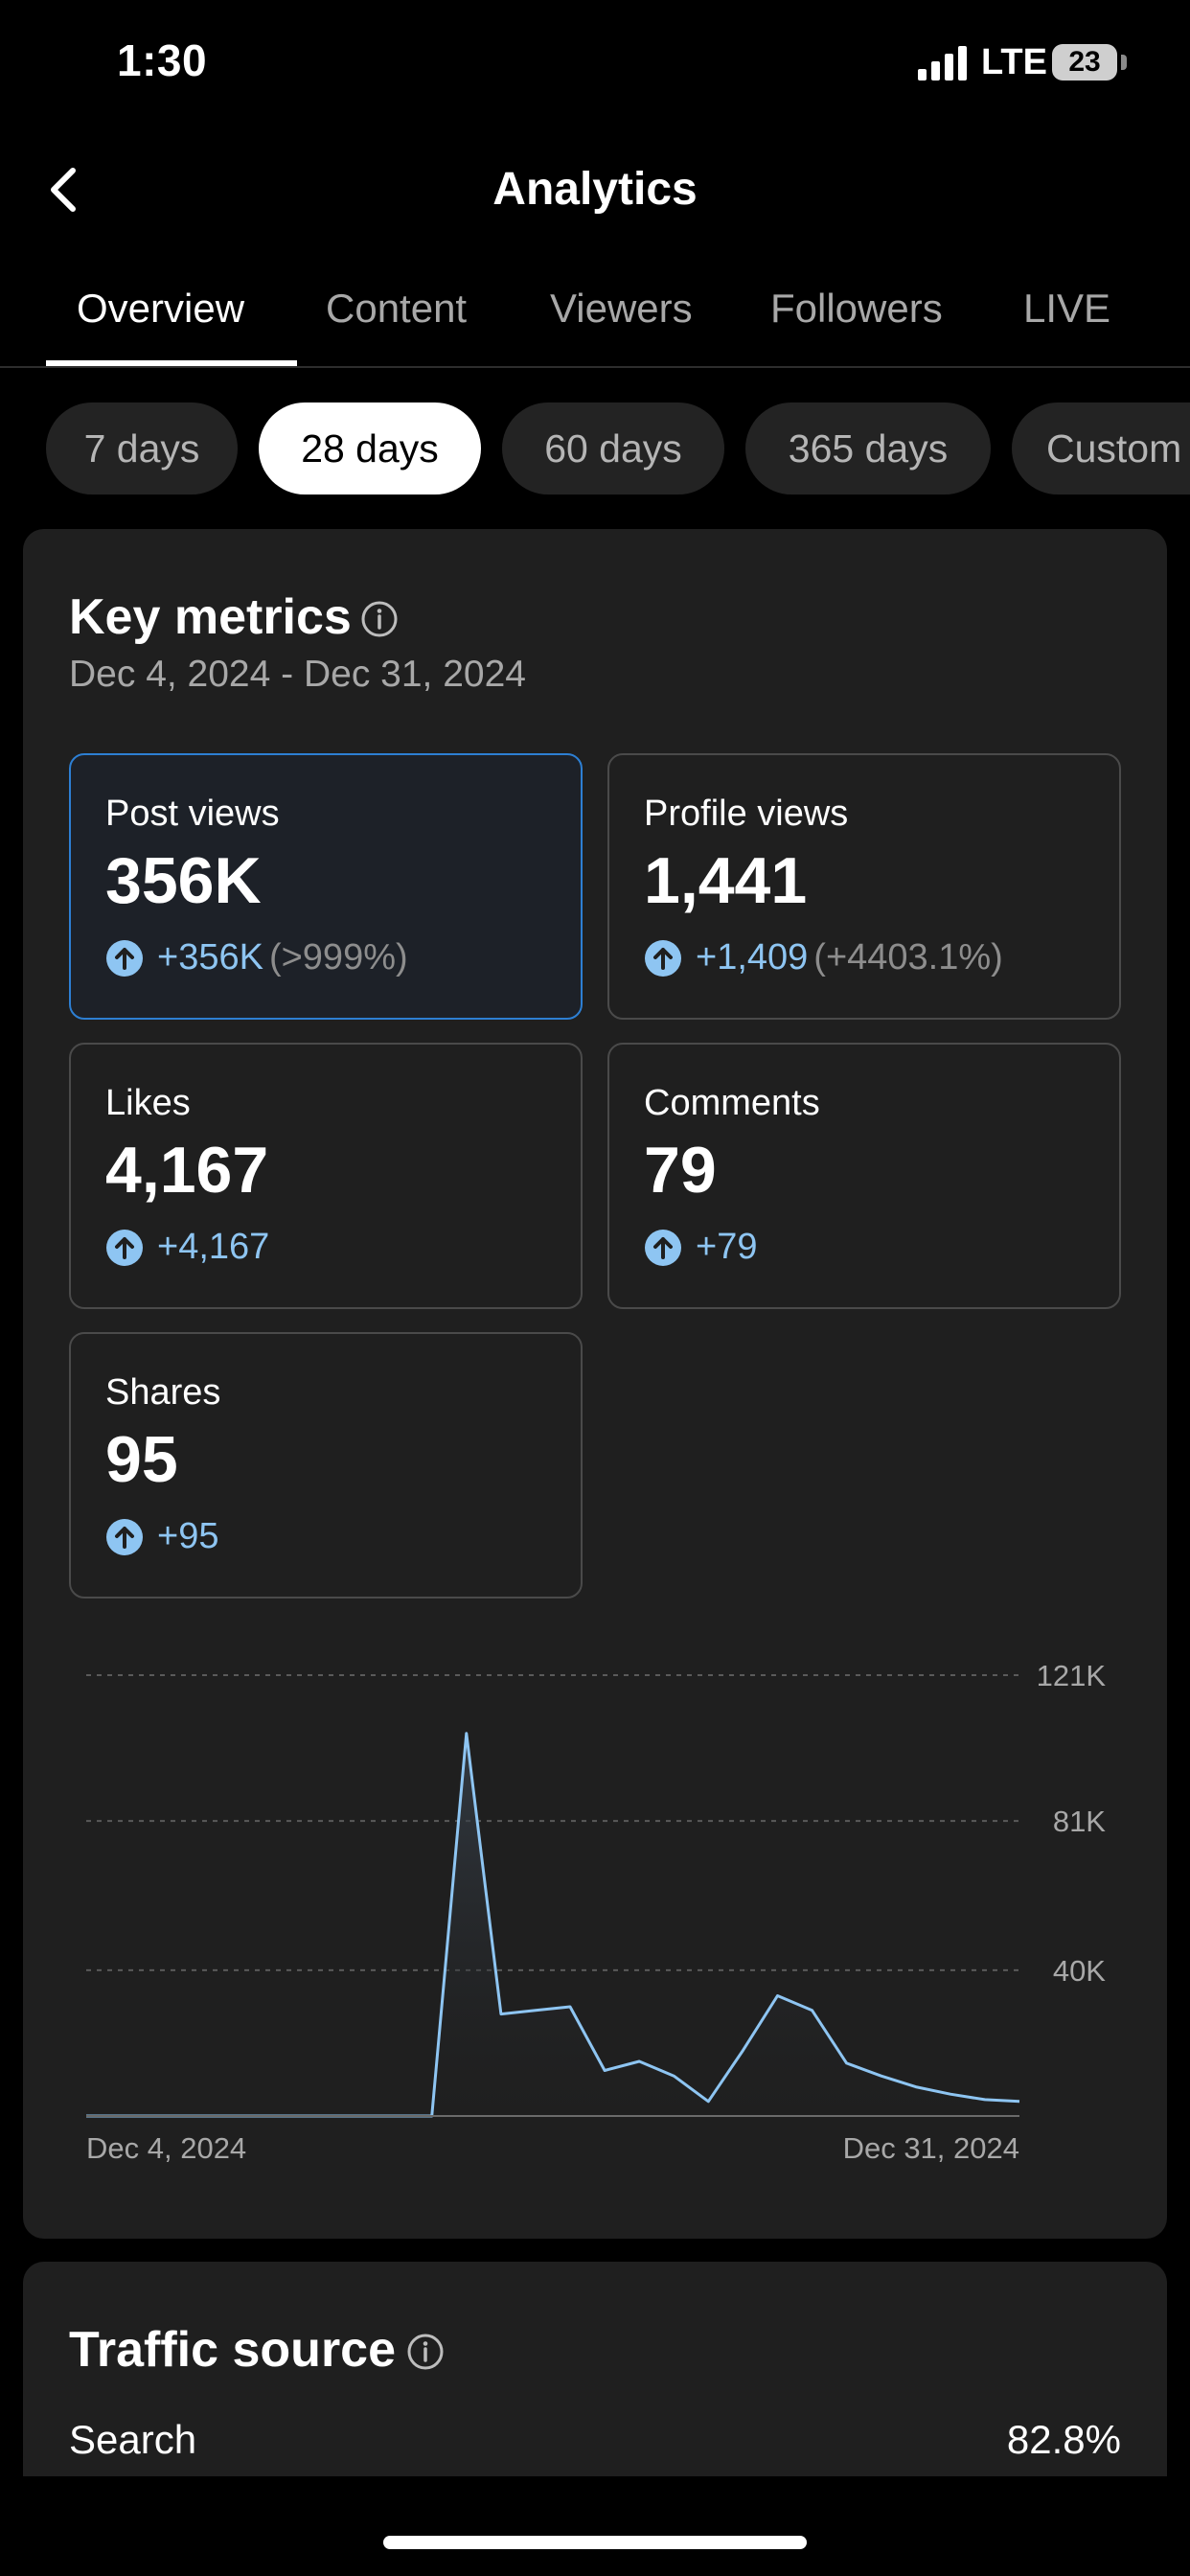 The width and height of the screenshot is (1190, 2576). I want to click on bottom-safe-area, so click(595, 2526).